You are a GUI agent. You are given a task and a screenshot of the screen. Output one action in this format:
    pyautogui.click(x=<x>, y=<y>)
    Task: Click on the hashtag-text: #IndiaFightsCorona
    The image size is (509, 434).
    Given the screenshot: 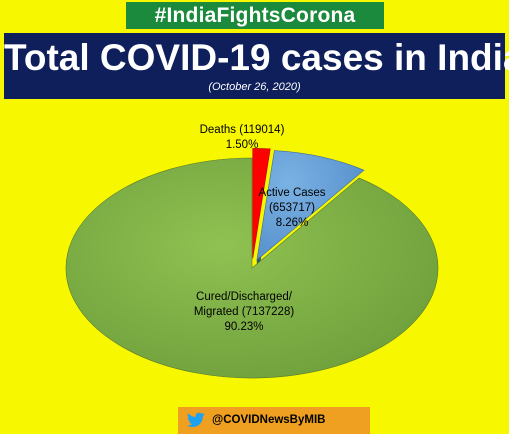 What is the action you would take?
    pyautogui.click(x=255, y=15)
    